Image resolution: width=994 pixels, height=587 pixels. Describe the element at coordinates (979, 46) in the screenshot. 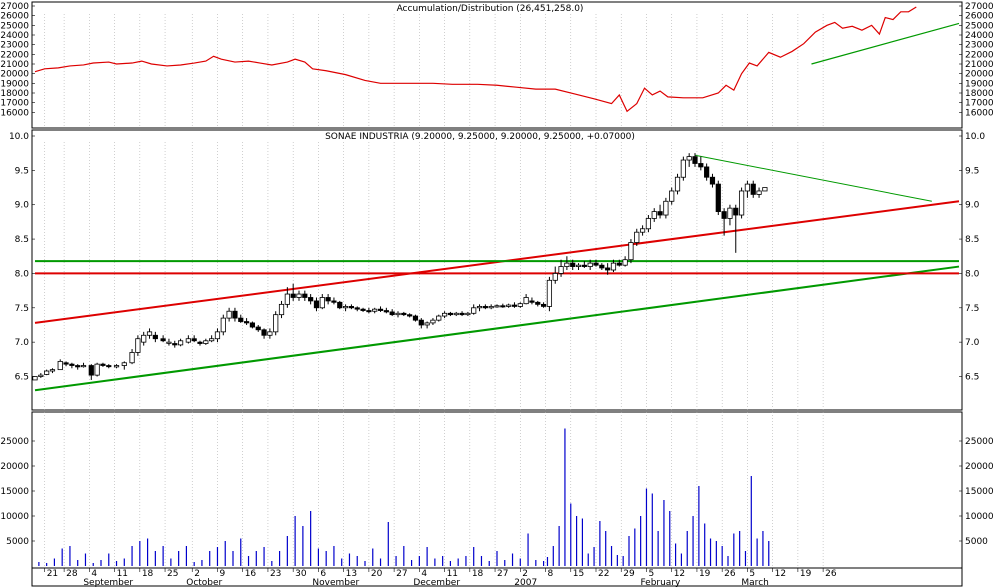

I see `y-tick-label: 23000` at that location.